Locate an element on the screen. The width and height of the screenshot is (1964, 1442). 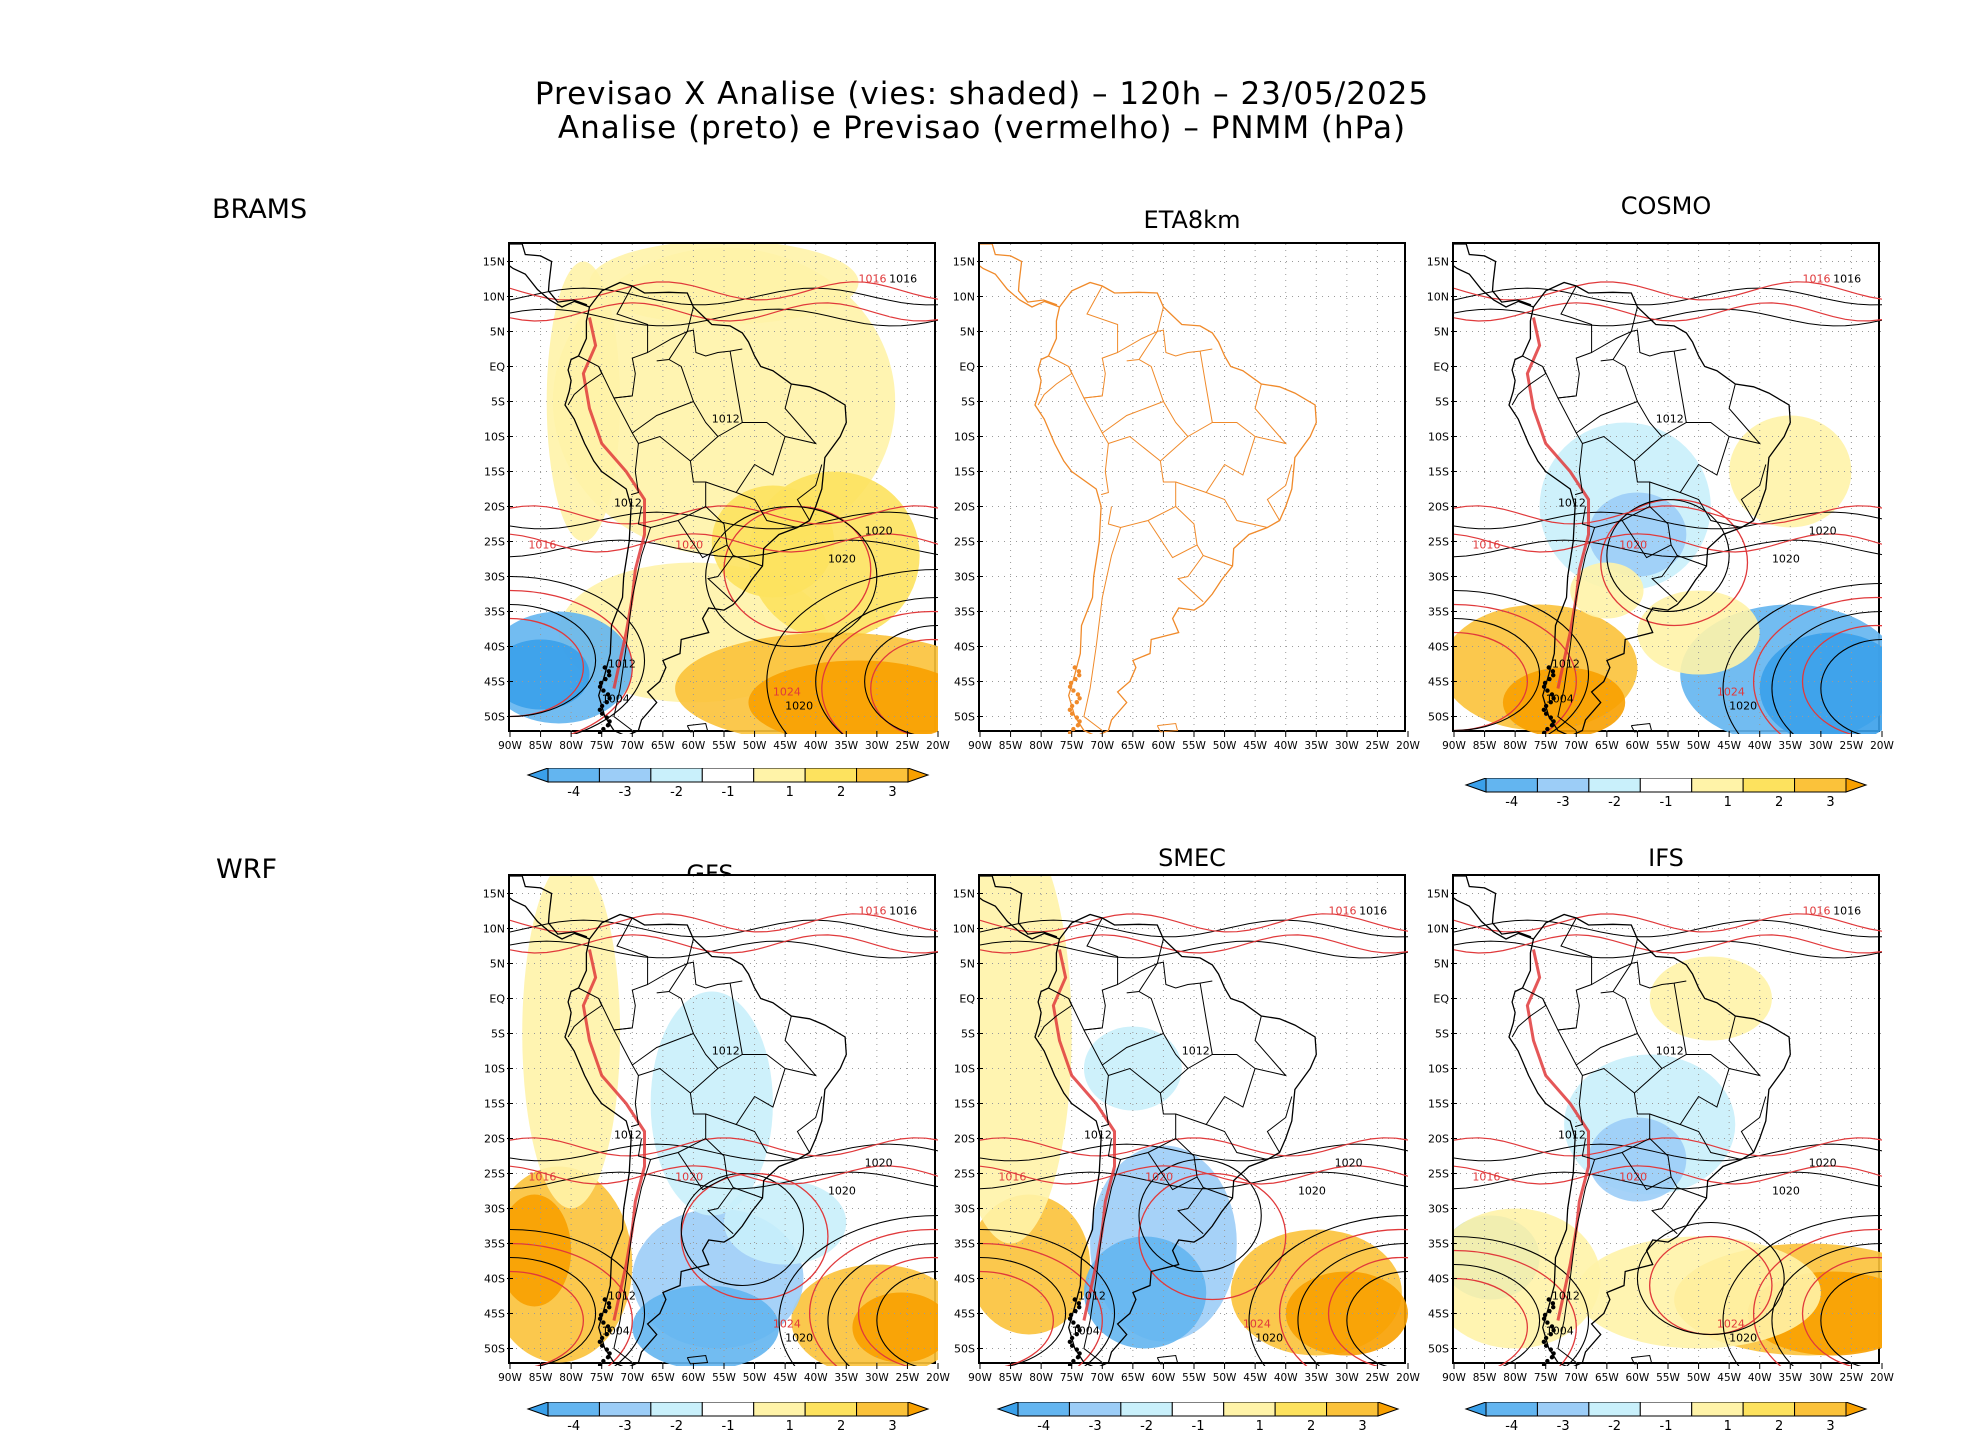
lat-tick-label: 20S is located at coordinates (964, 507).